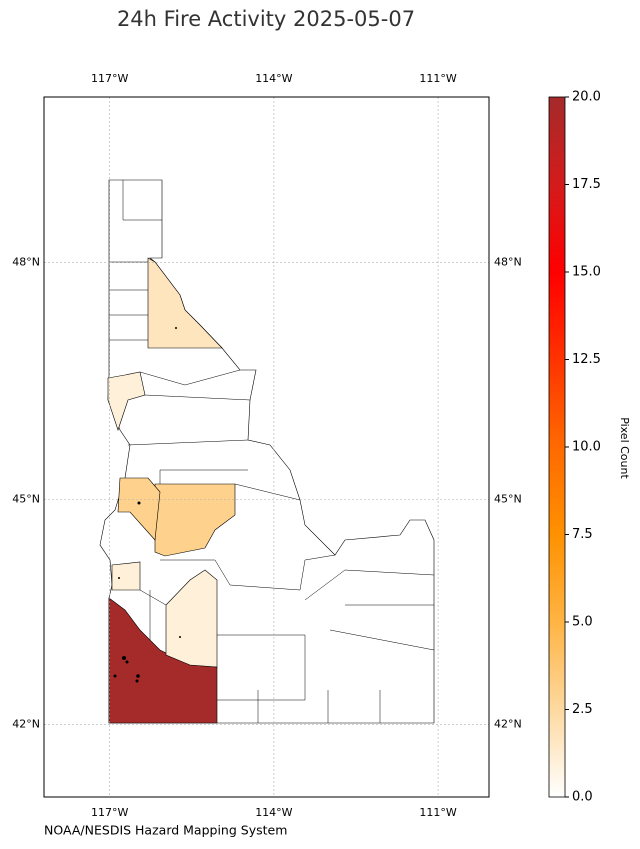 The image size is (640, 849). Describe the element at coordinates (624, 448) in the screenshot. I see `colorbar-label: Pixel Count` at that location.